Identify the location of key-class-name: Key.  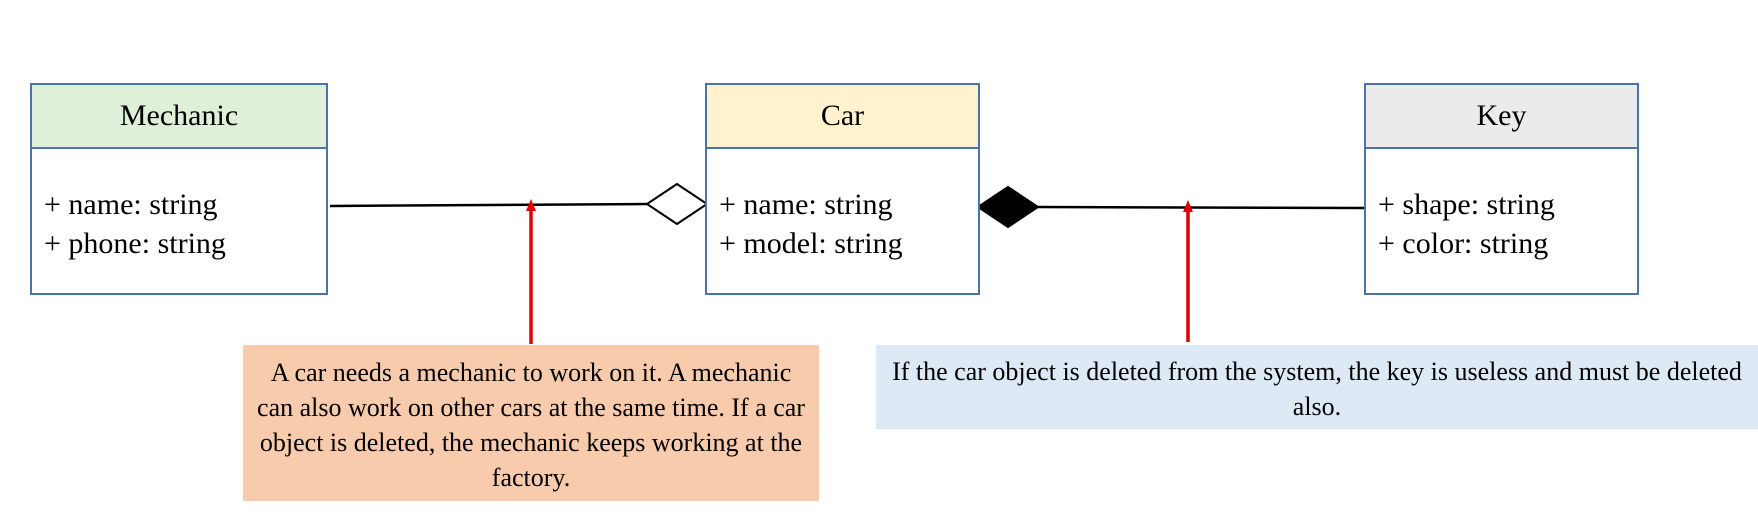
(1501, 117).